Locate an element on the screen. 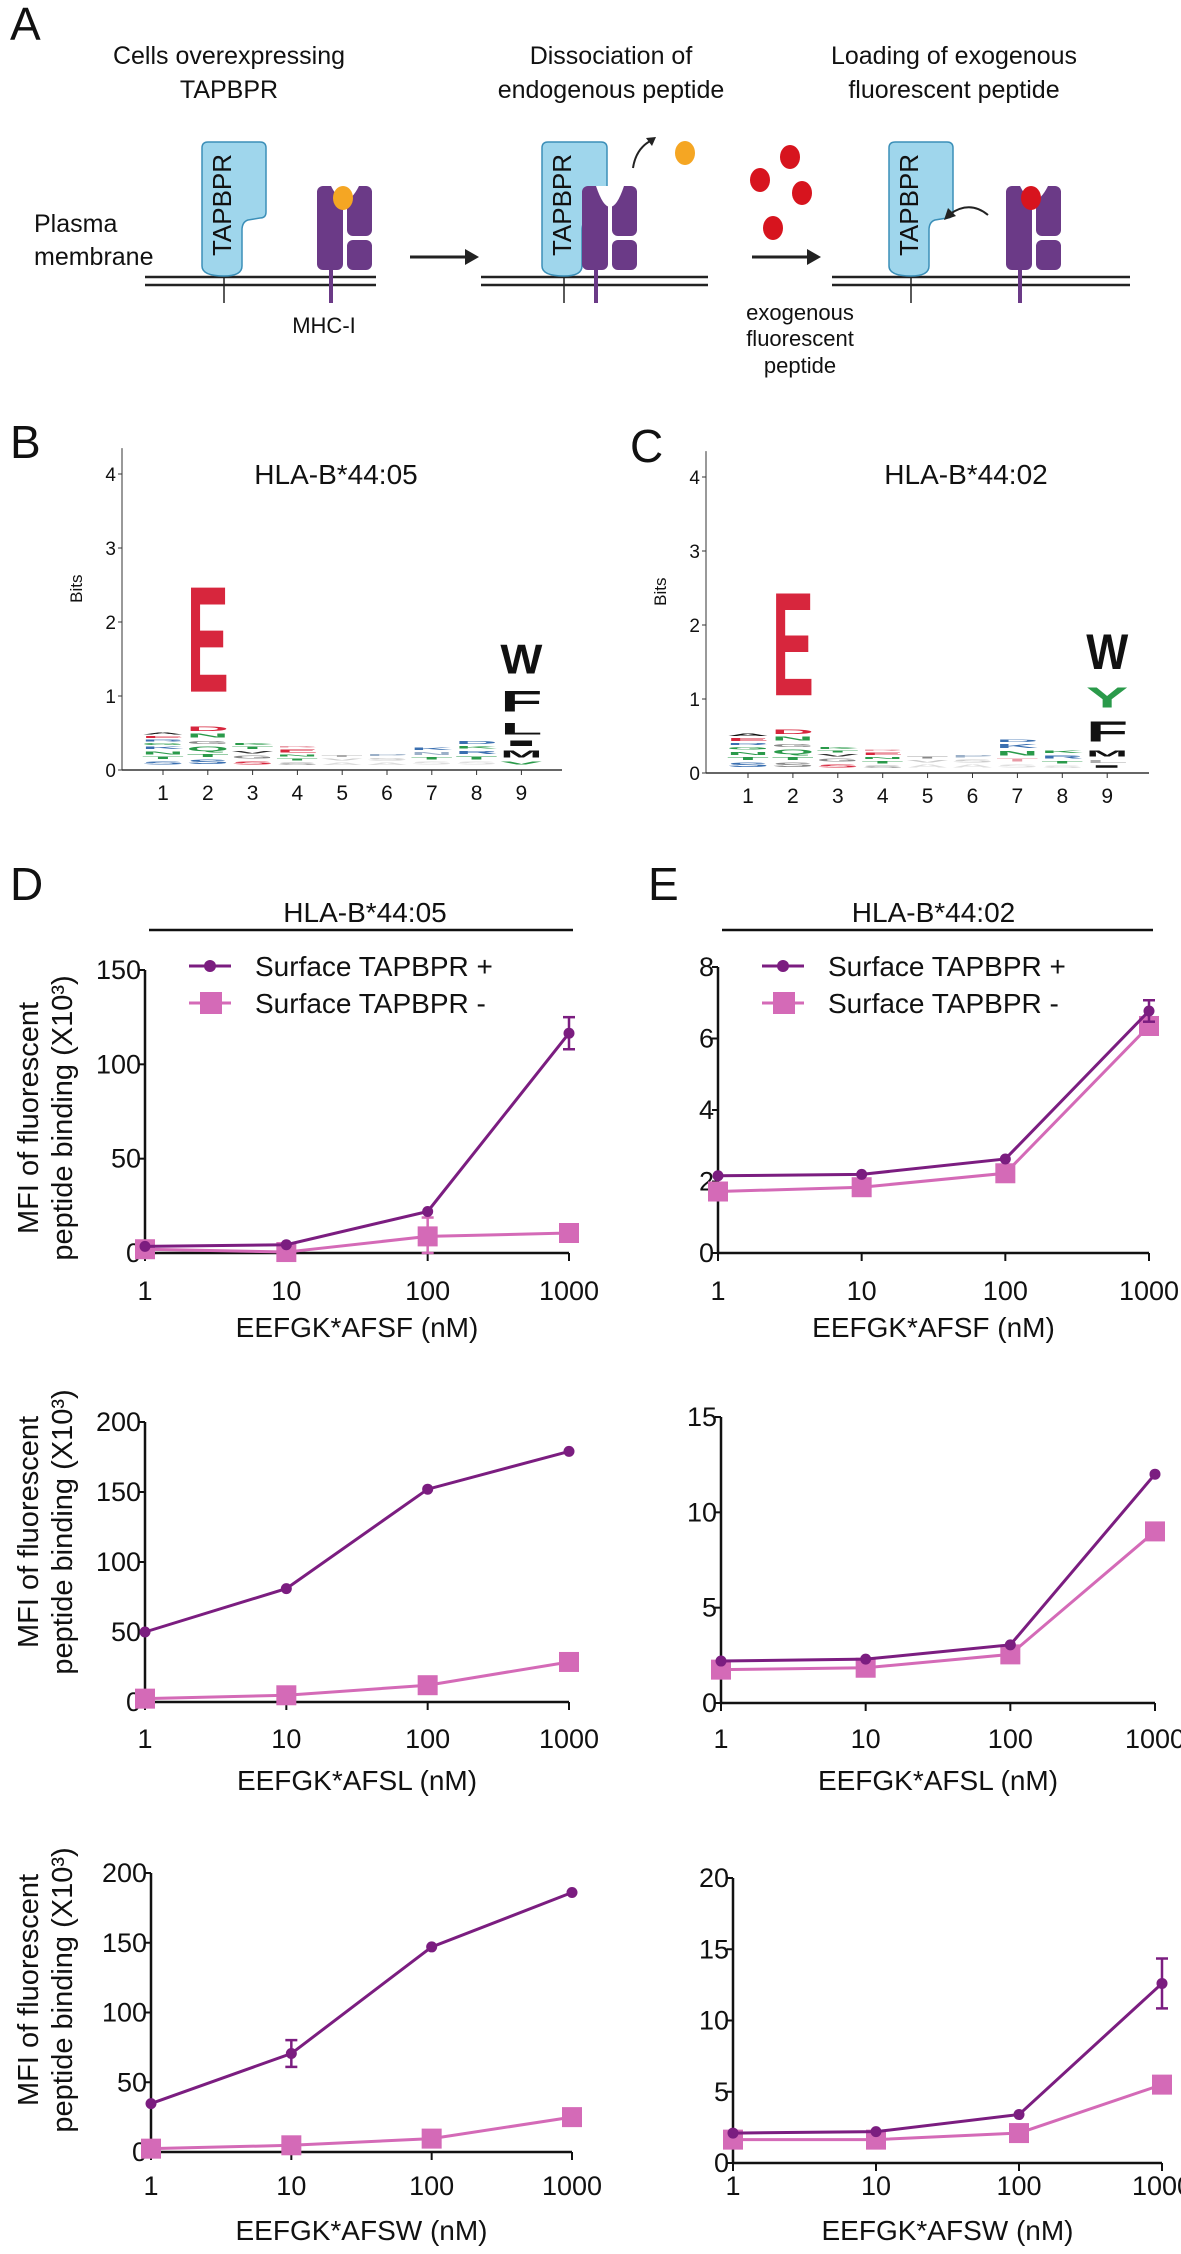  y-tick-label: 2 is located at coordinates (110, 623).